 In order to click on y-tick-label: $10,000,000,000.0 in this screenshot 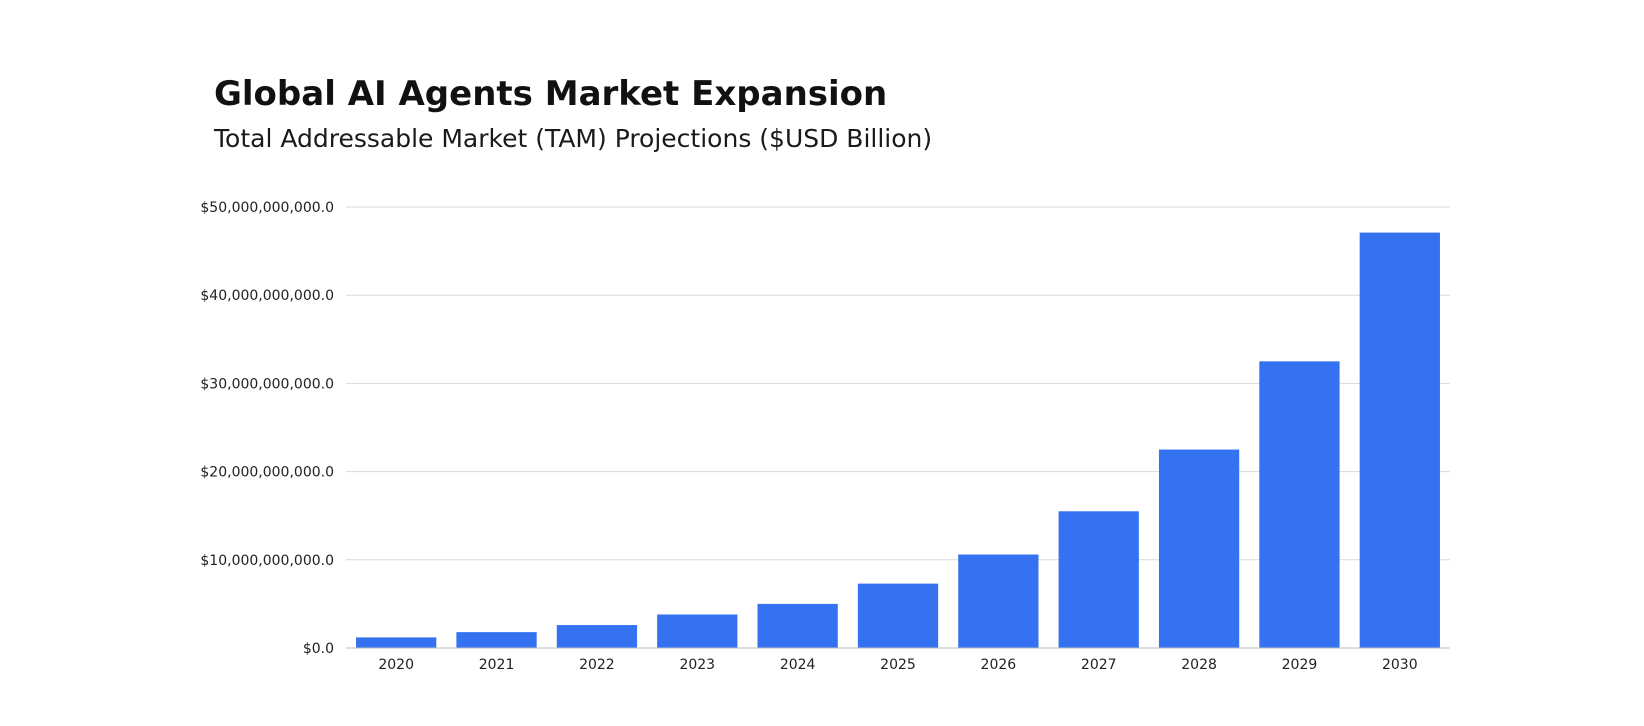, I will do `click(267, 561)`.